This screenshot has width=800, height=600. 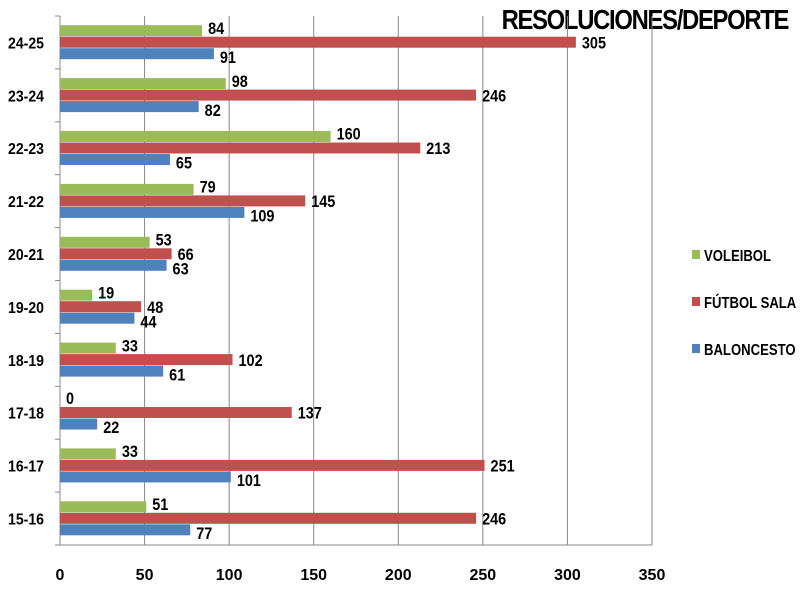 I want to click on data-label: 51, so click(x=160, y=505).